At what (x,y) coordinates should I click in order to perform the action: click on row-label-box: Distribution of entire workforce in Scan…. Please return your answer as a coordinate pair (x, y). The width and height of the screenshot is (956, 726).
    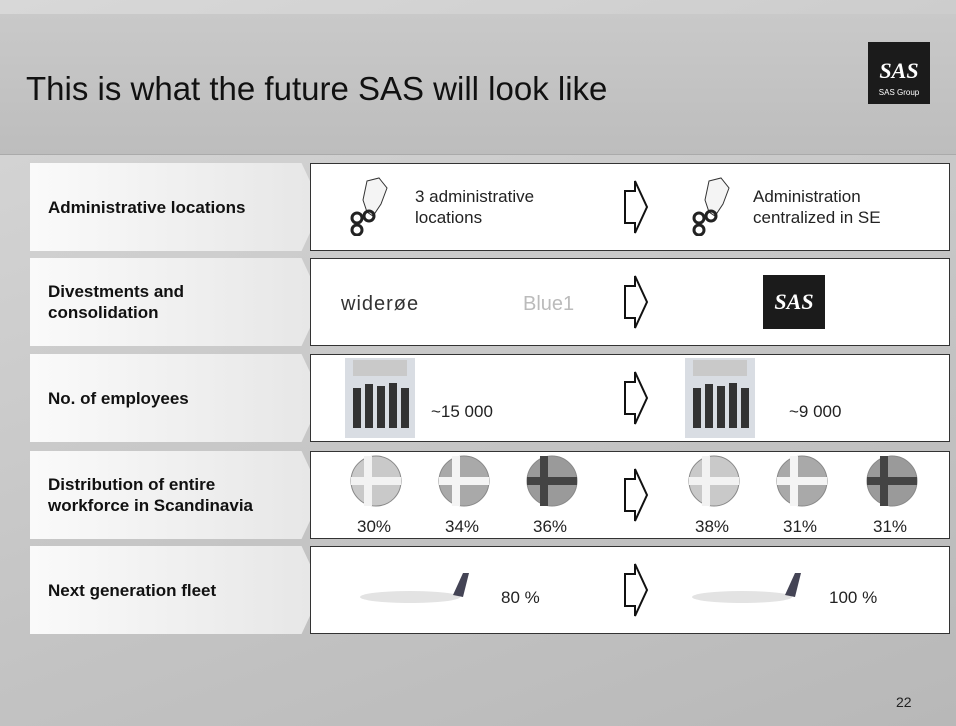
    Looking at the image, I should click on (176, 495).